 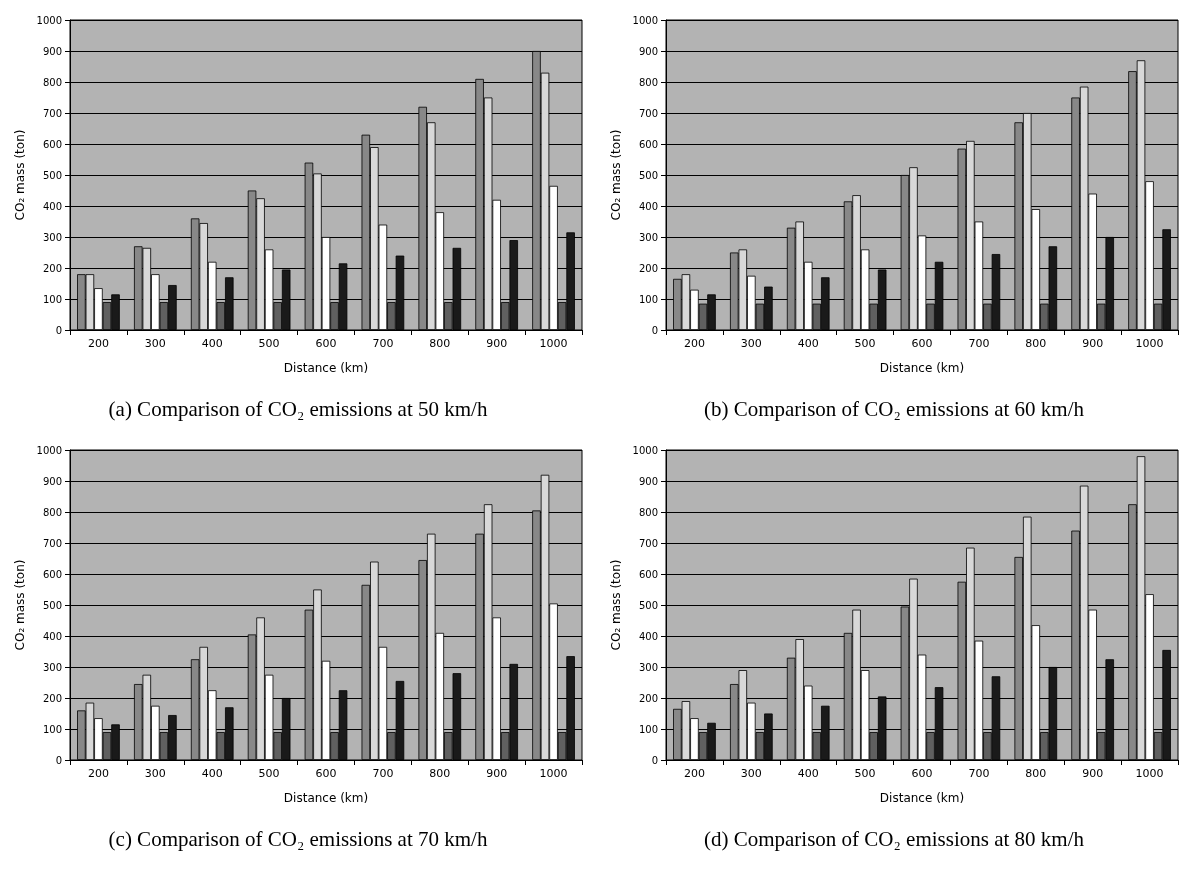 I want to click on text: (a) Comparison of CO₂ emissions at 50 km/h, so click(x=298, y=408).